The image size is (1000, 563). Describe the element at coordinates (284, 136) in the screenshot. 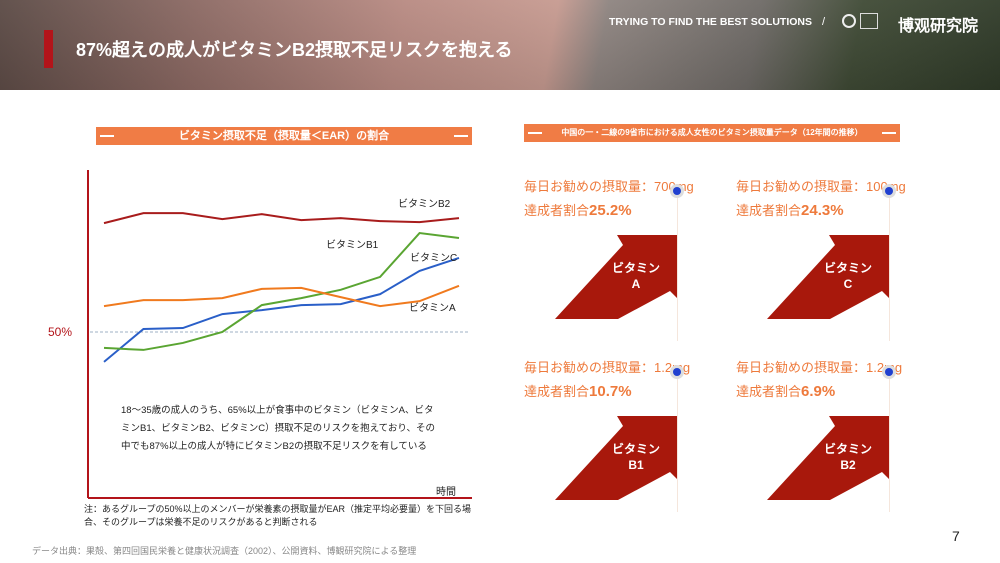

I see `left-section-title: ビタミン摂取不足（摂取量＜EAR）の割合` at that location.